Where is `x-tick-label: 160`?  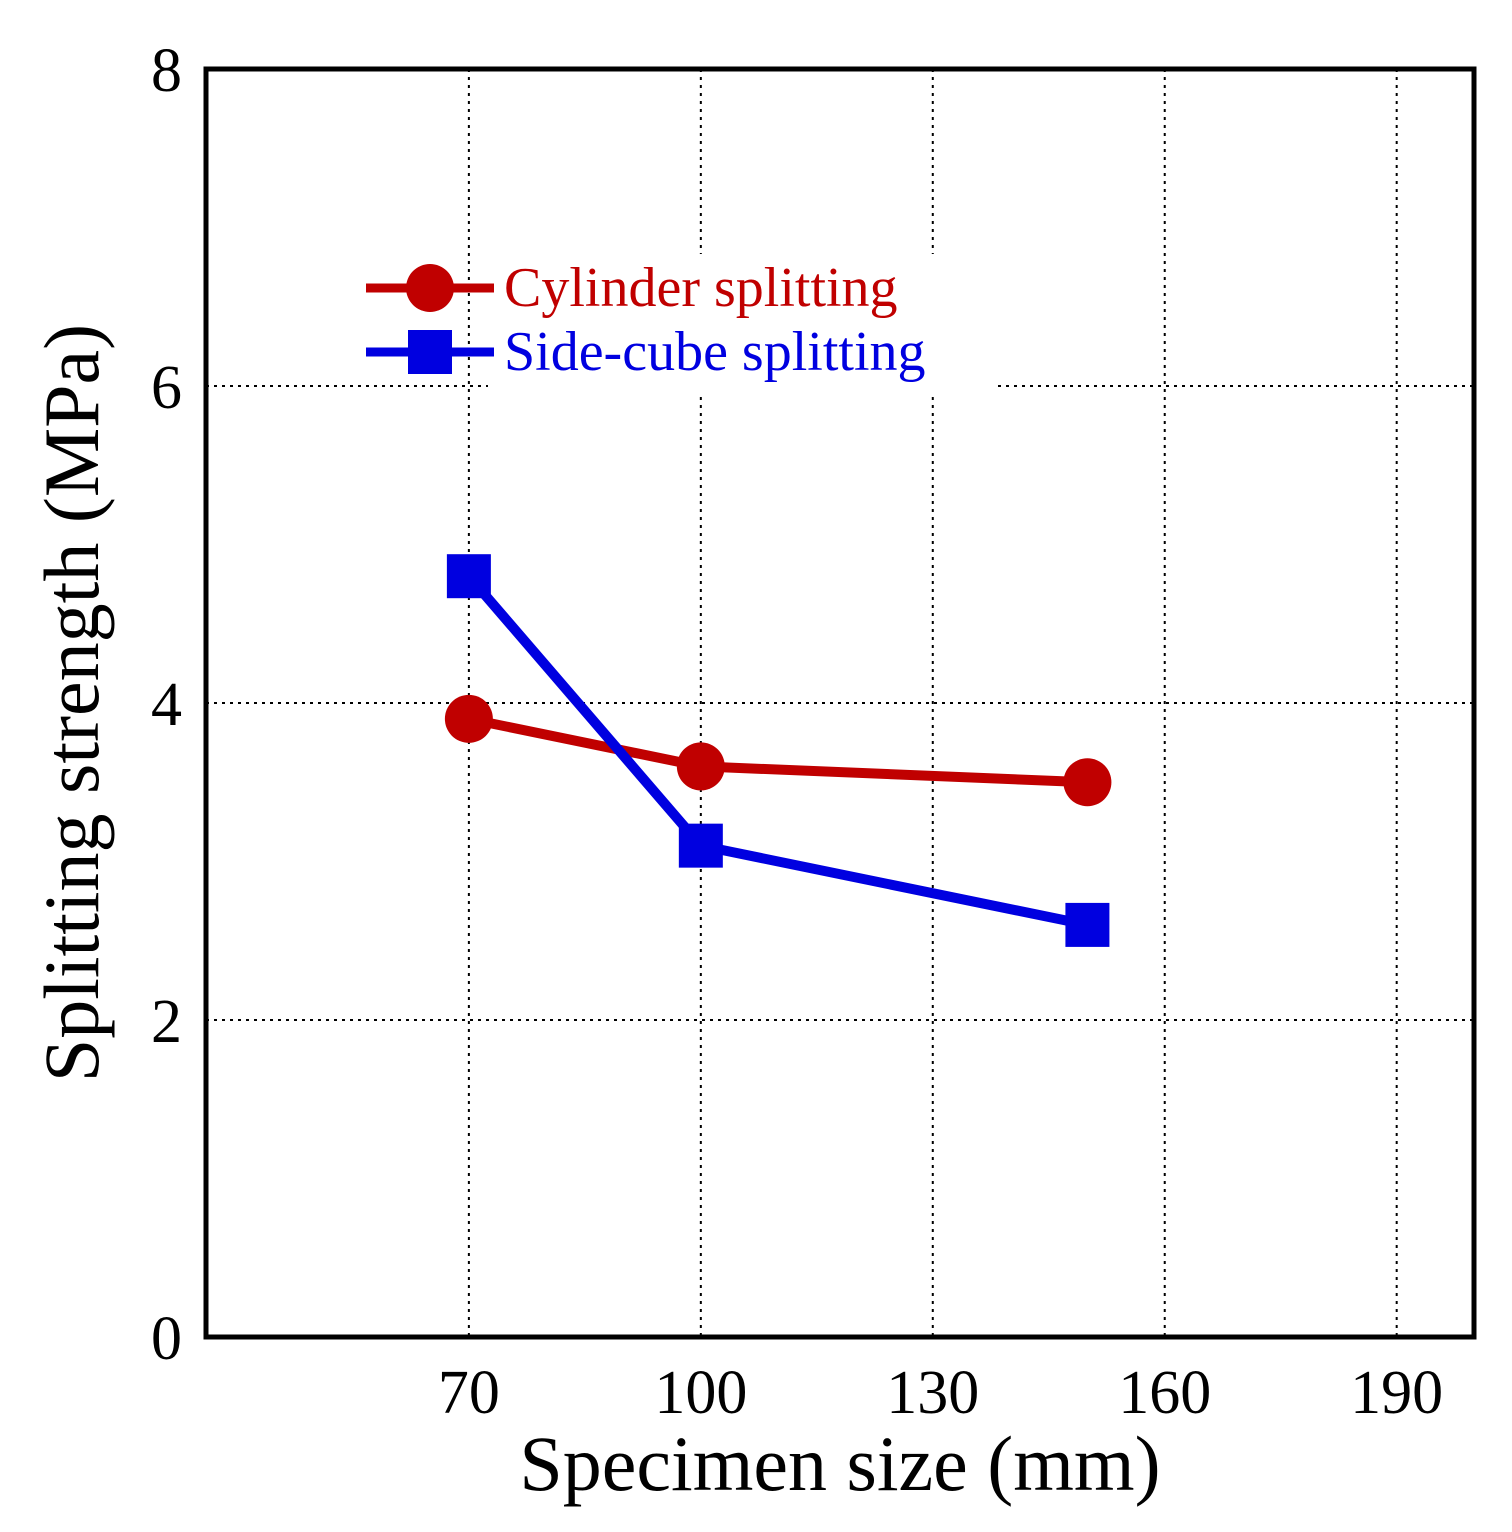
x-tick-label: 160 is located at coordinates (1164, 1393).